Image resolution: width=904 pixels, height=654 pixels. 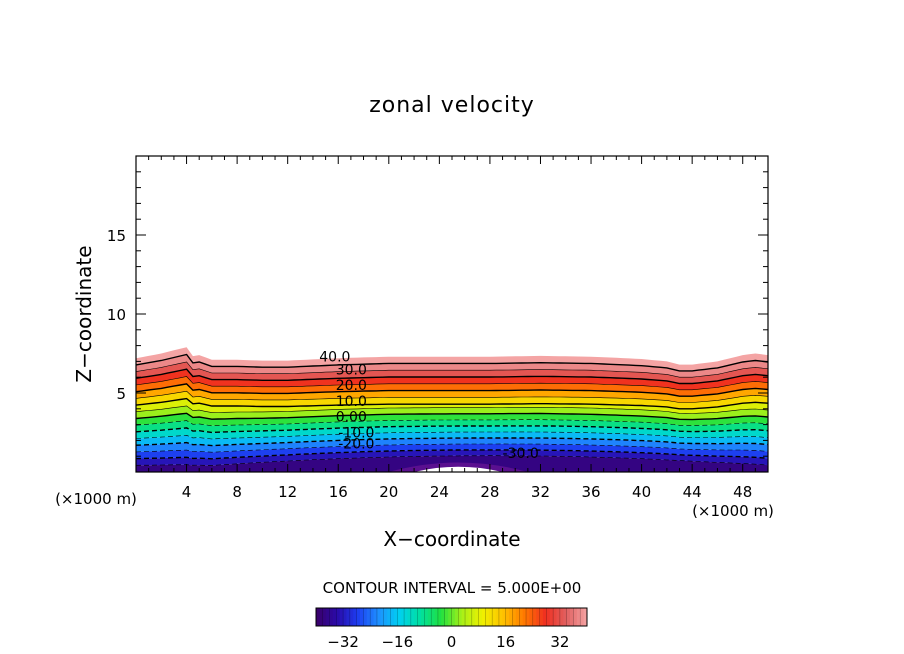 What do you see at coordinates (287, 492) in the screenshot?
I see `x-tick-label: 12` at bounding box center [287, 492].